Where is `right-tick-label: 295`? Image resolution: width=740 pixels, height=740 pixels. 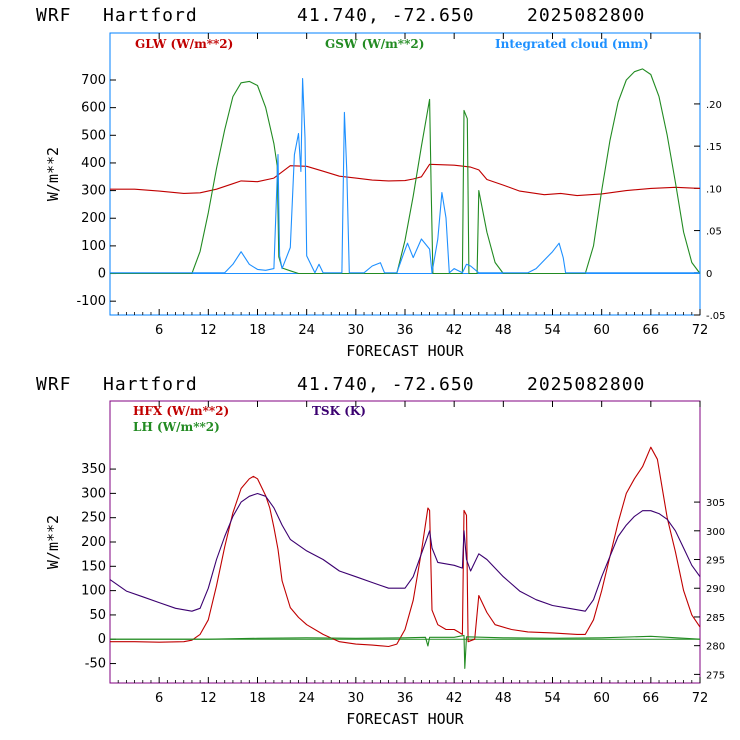 right-tick-label: 295 is located at coordinates (715, 561).